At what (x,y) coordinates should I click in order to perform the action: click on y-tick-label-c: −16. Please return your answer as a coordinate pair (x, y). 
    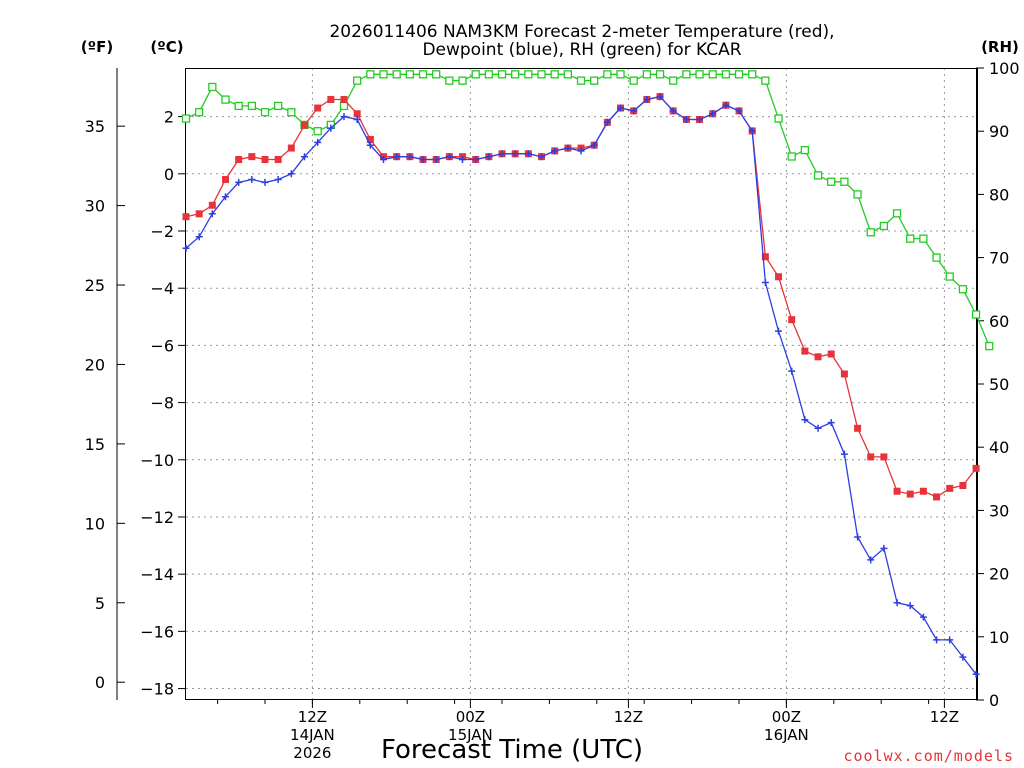
    Looking at the image, I should click on (157, 631).